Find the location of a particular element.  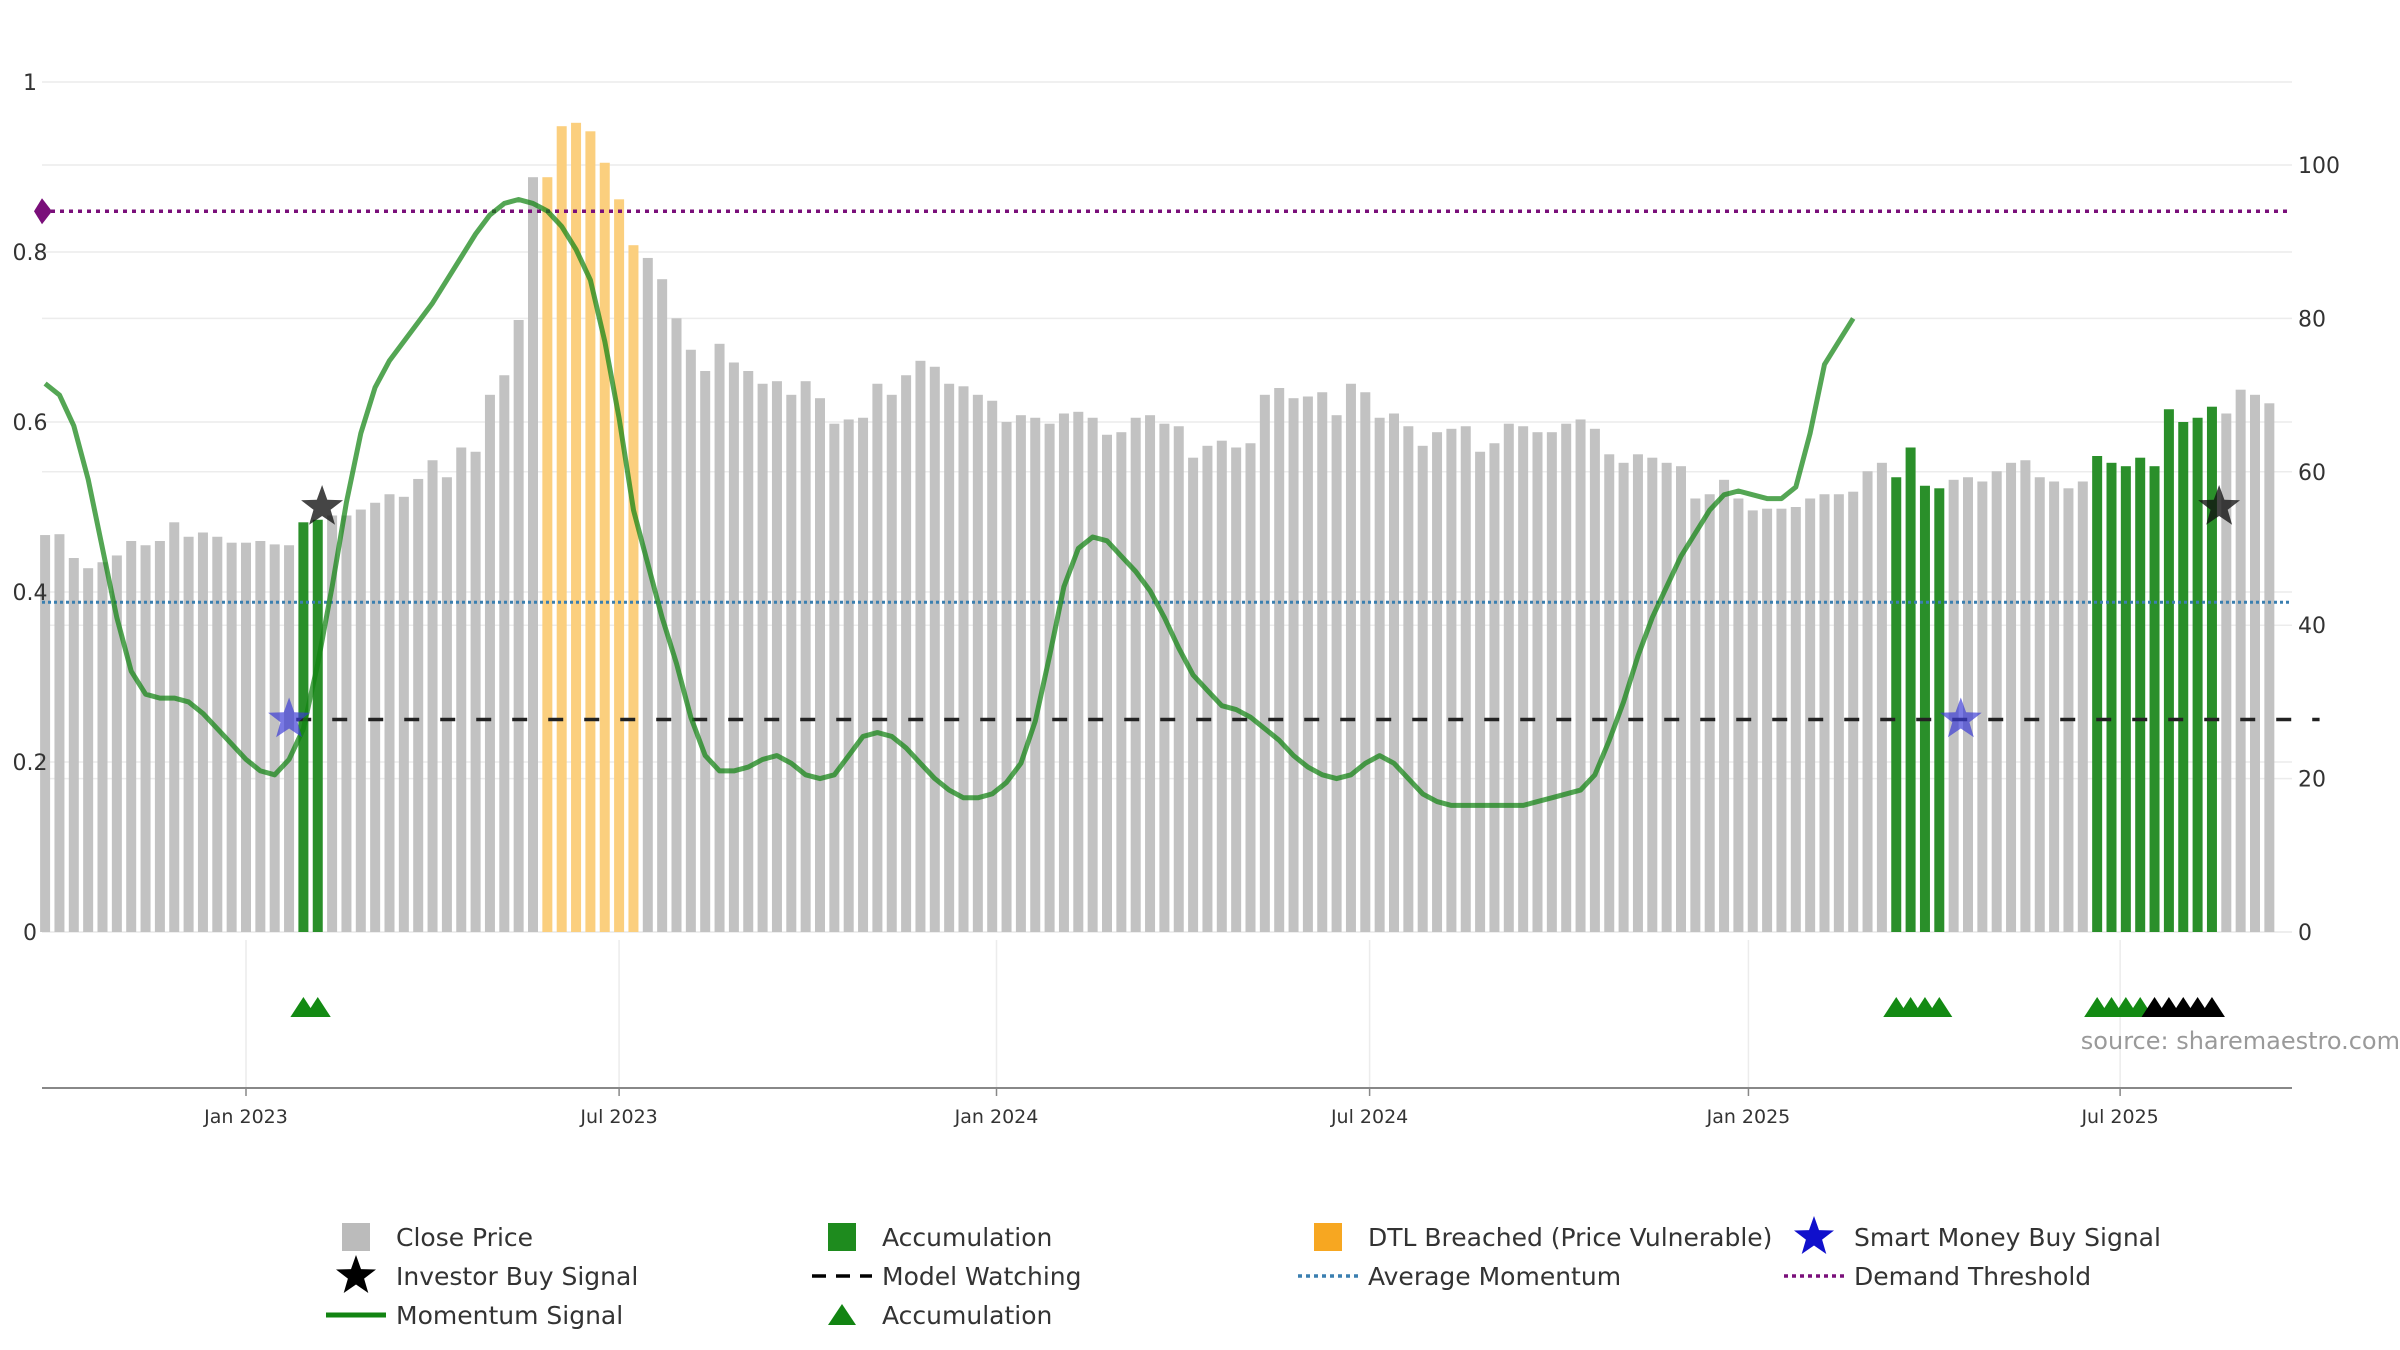

legend-close-price-swatch is located at coordinates (356, 1237).